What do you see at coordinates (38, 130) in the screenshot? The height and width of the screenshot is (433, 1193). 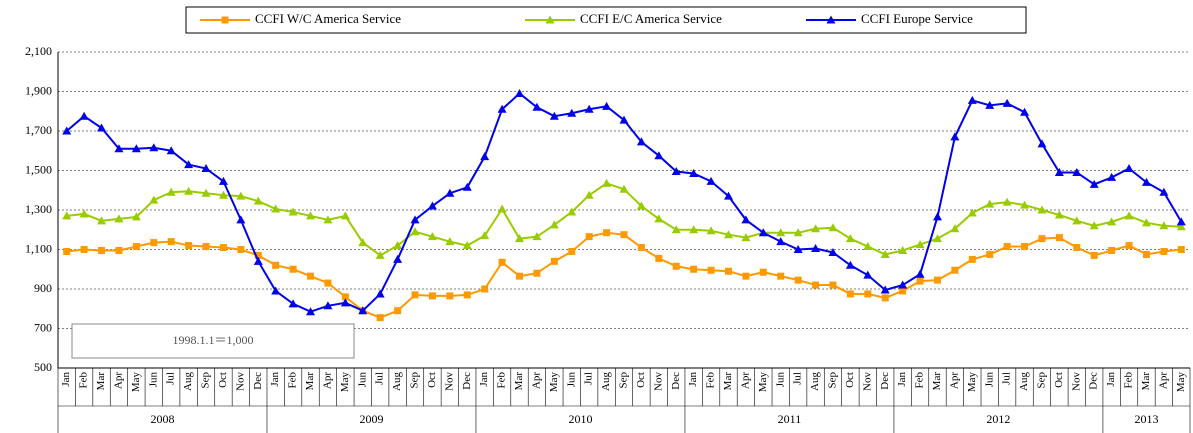 I see `y-tick-label: 1,700` at bounding box center [38, 130].